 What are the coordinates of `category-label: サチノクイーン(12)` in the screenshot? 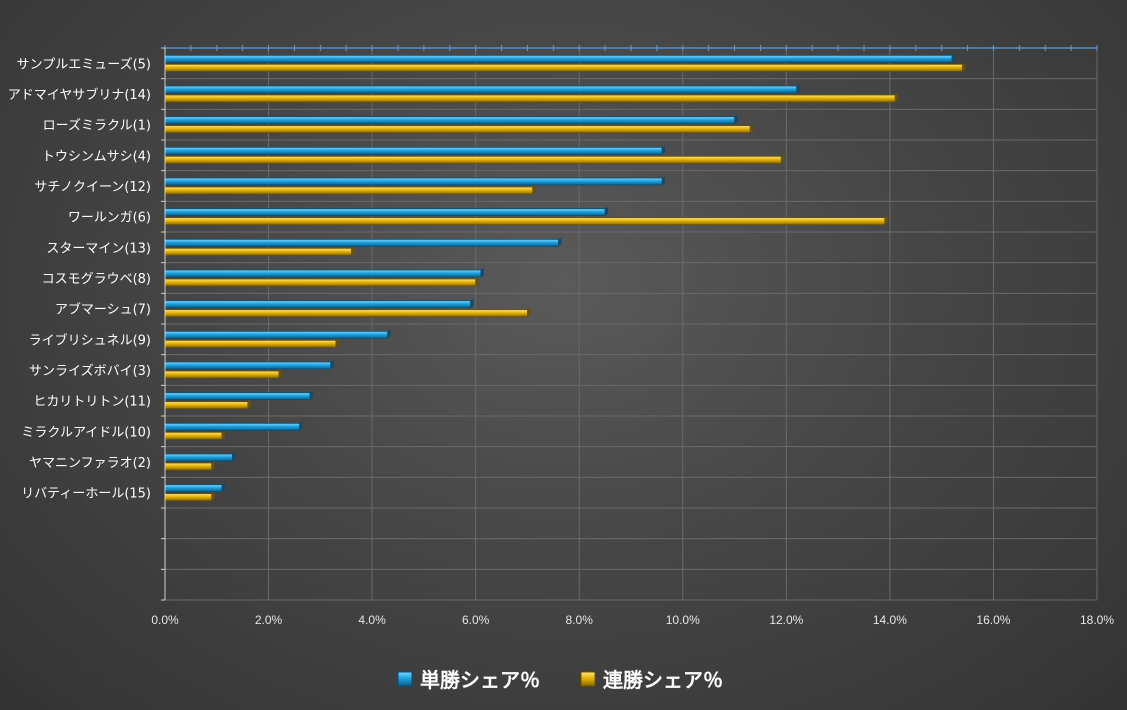 It's located at (92, 187).